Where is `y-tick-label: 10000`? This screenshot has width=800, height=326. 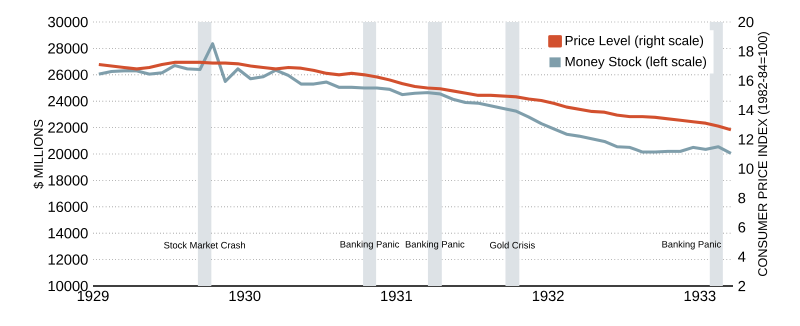 y-tick-label: 10000 is located at coordinates (68, 286).